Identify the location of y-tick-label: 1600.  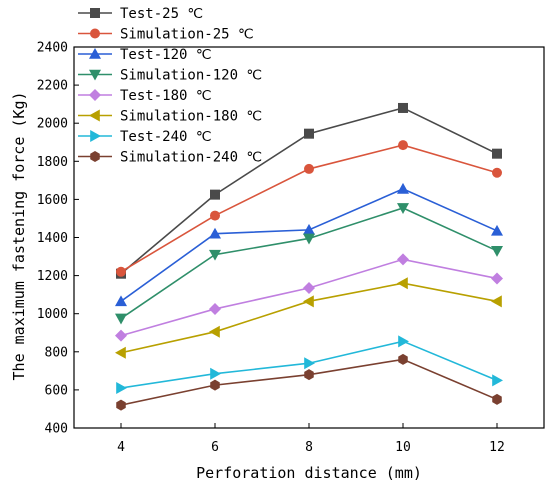
(52, 200).